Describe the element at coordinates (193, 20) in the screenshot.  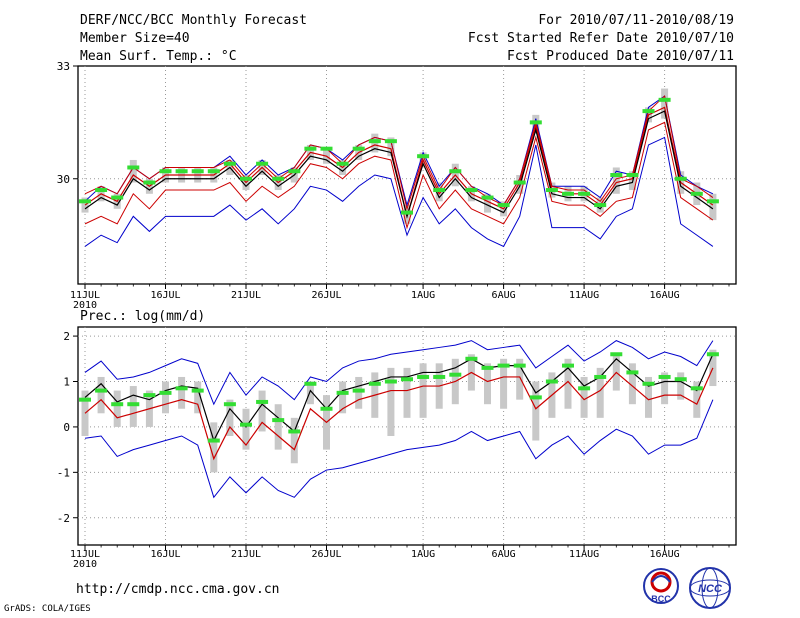
I see `chart-title: DERF/NCC/BCC Monthly Forecast` at that location.